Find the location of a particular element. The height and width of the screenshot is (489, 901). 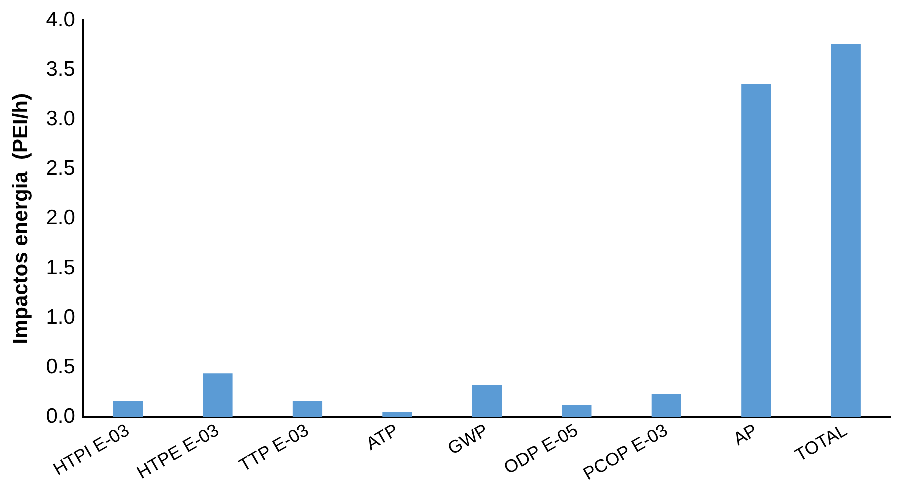

y-tick-label: 0.0 is located at coordinates (61, 416).